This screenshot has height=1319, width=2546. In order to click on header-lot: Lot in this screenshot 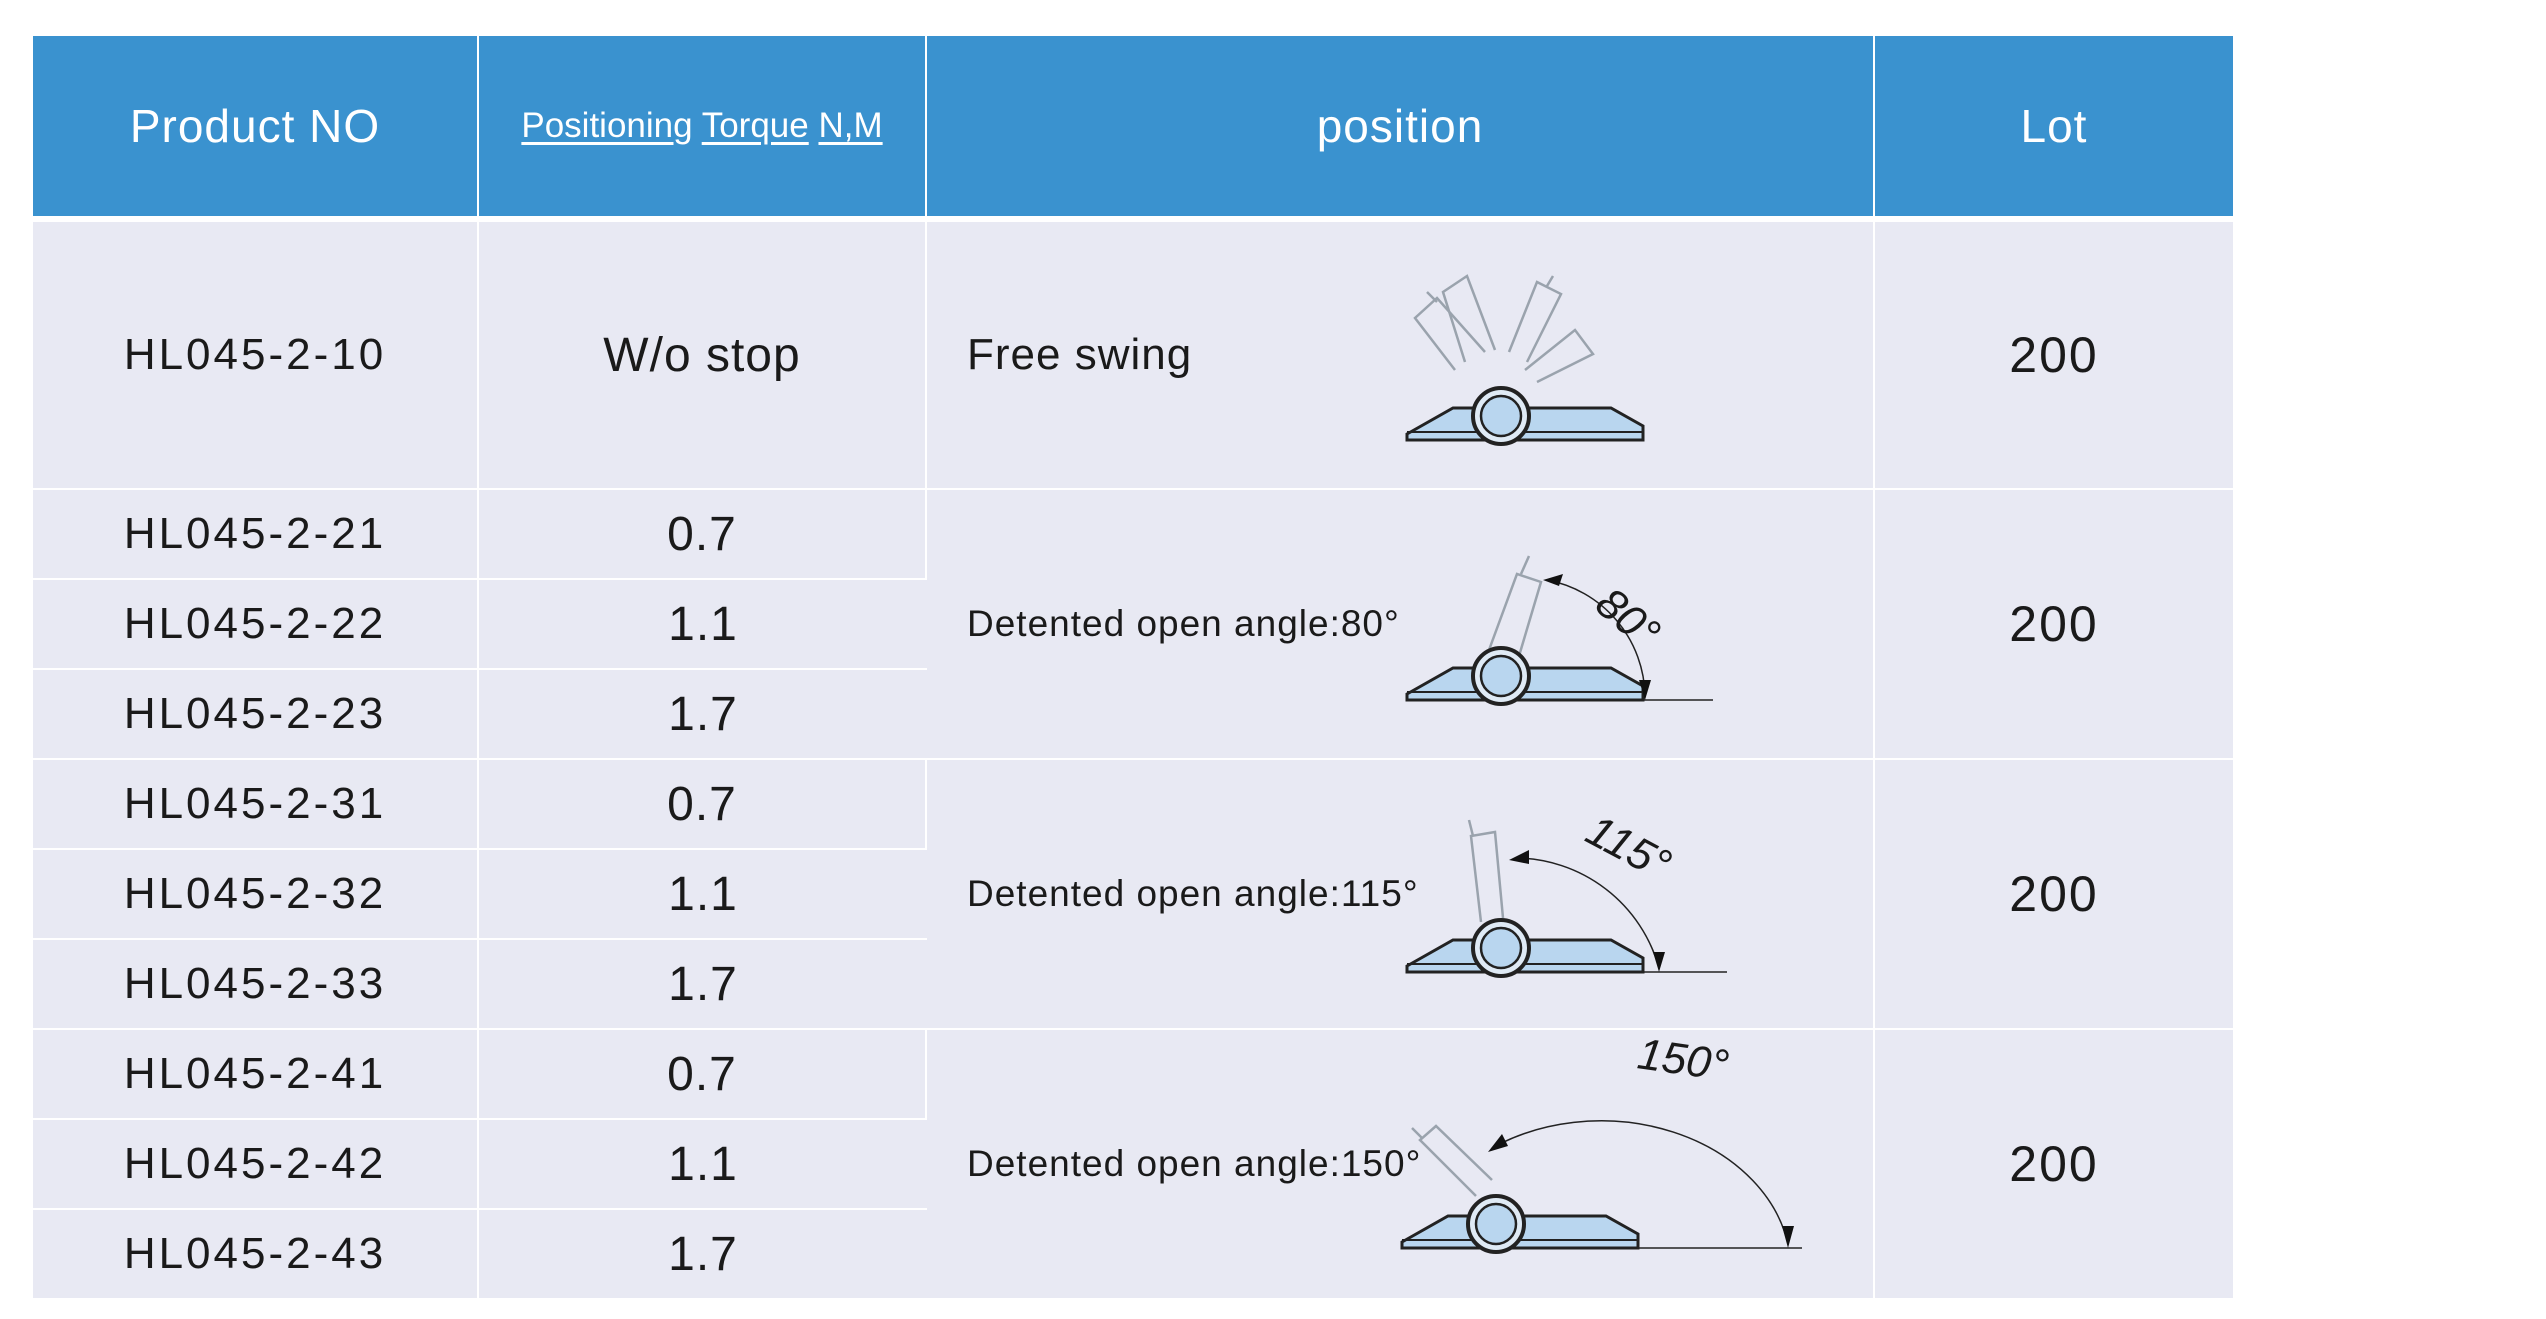, I will do `click(2054, 126)`.